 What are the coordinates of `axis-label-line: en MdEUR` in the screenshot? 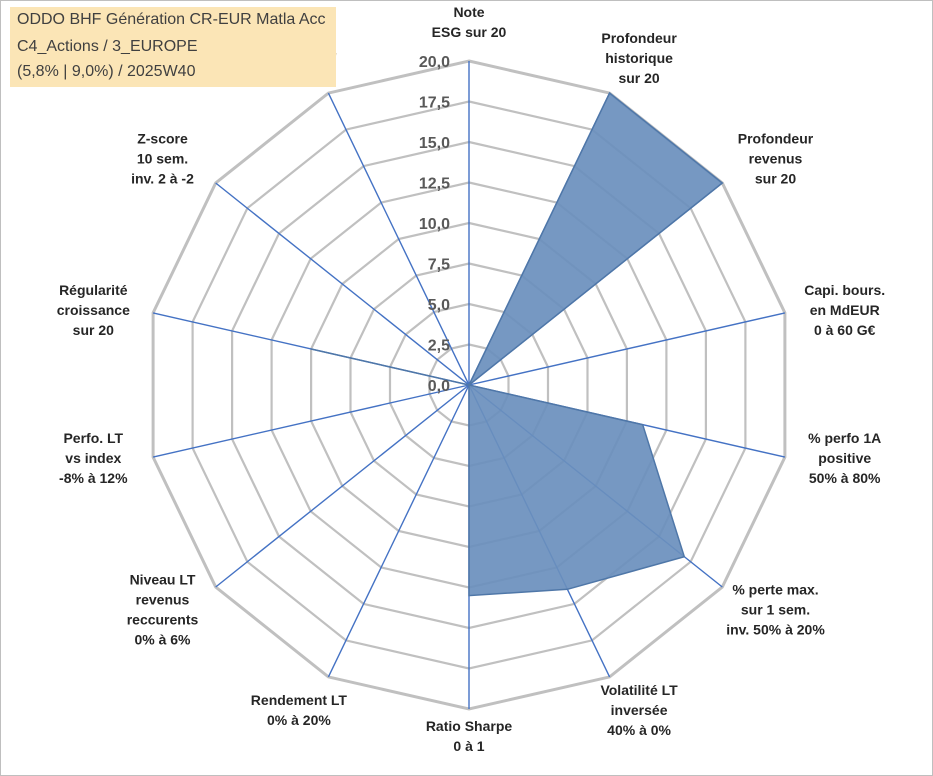 It's located at (845, 310).